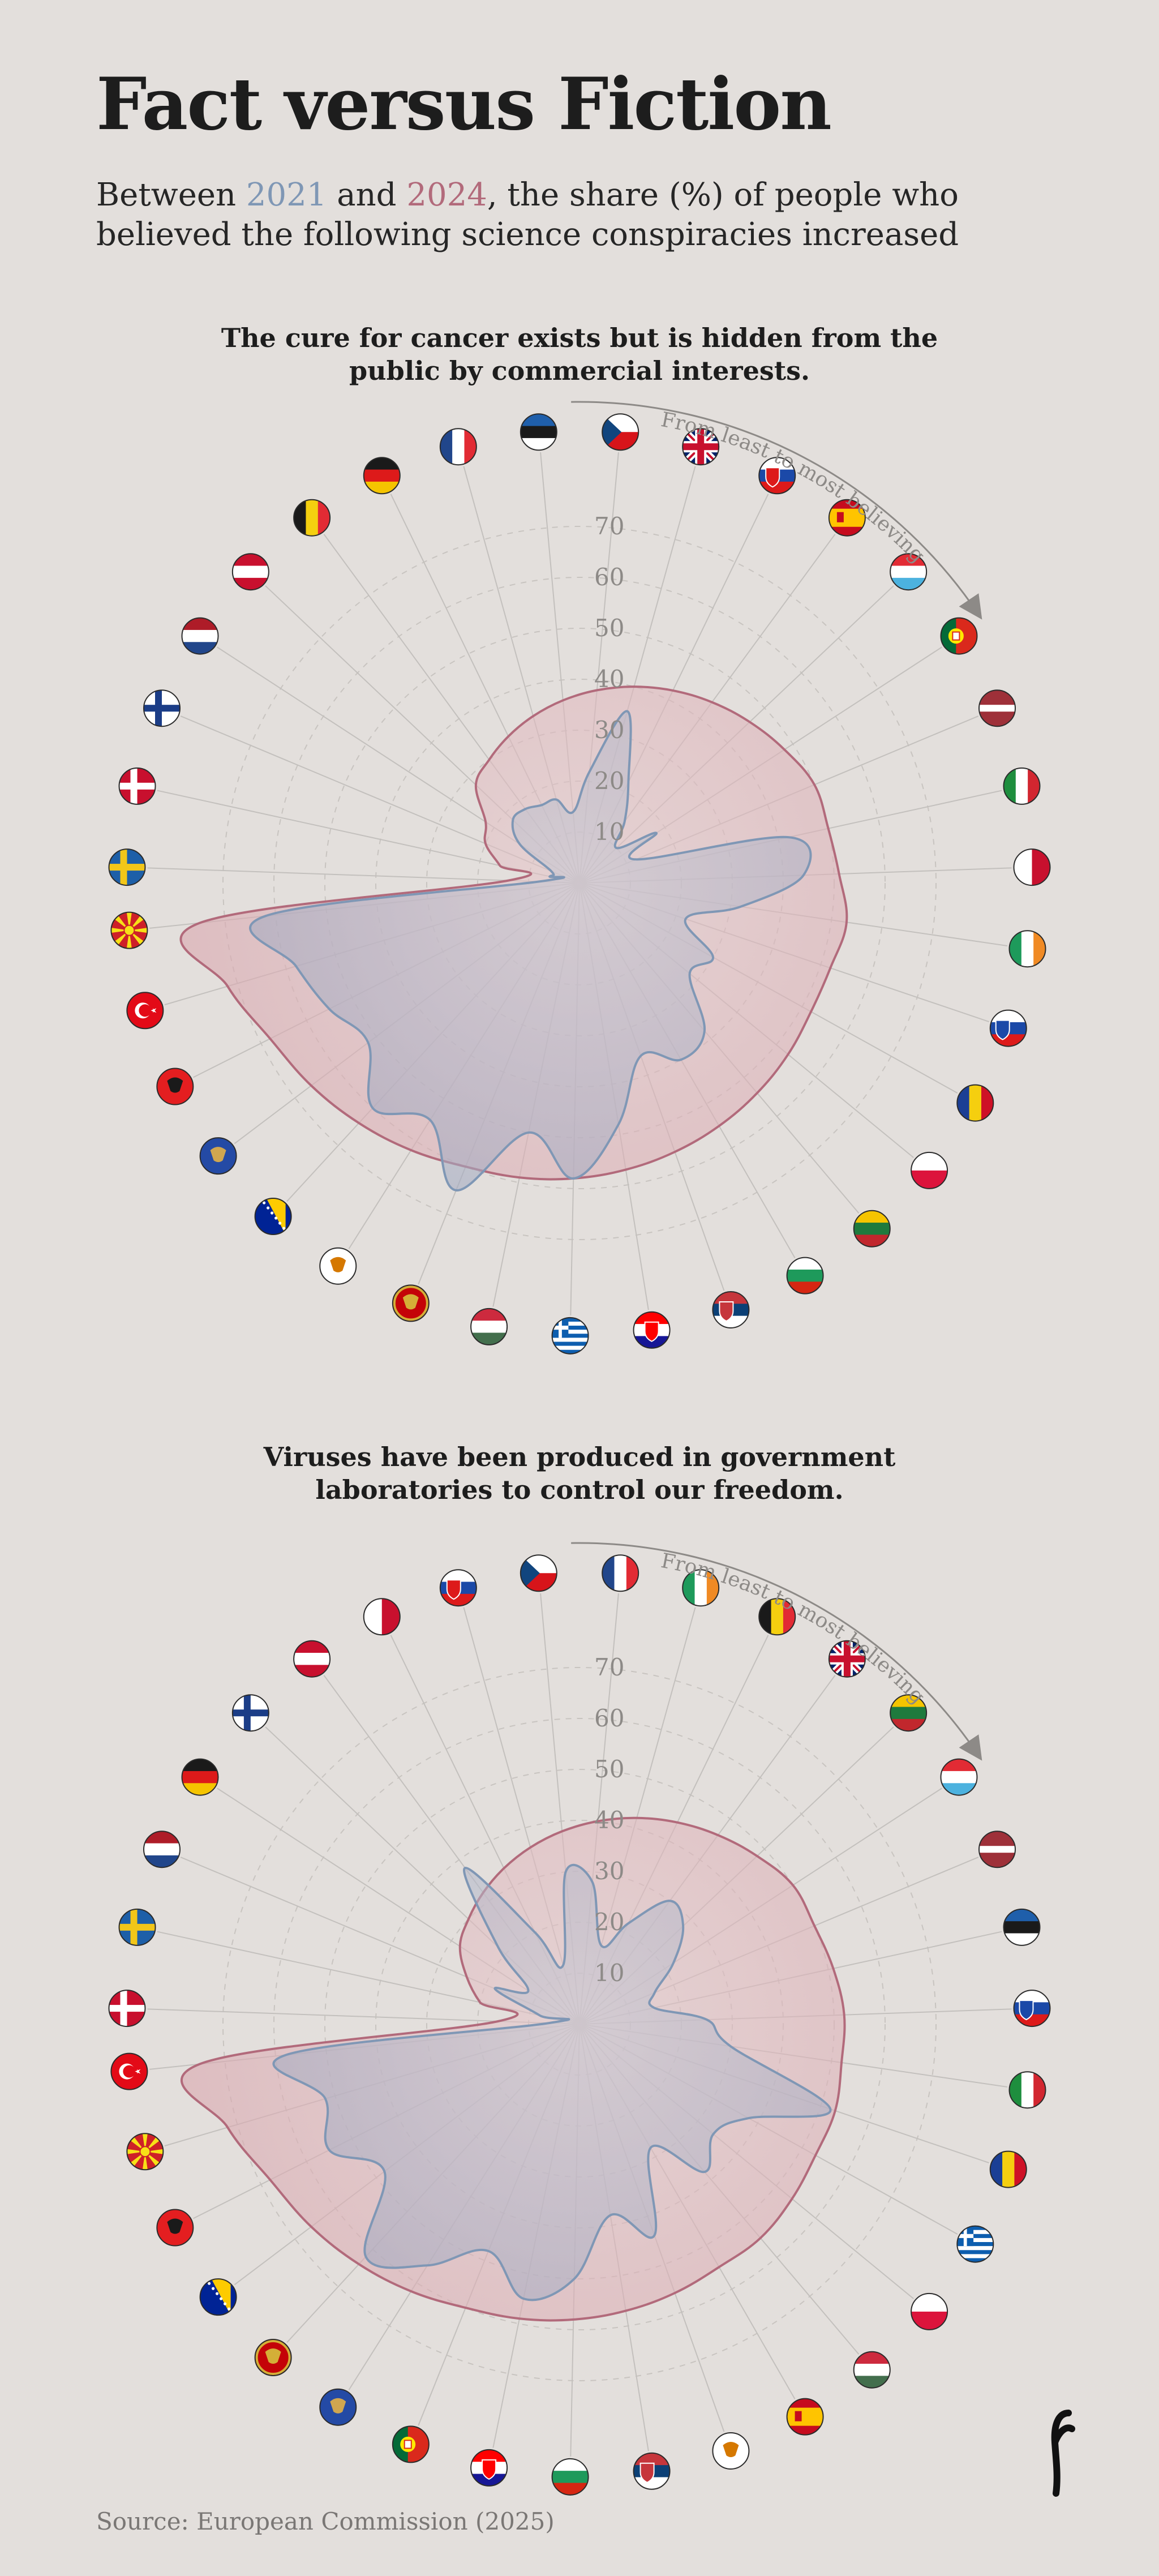 The image size is (1159, 2576). I want to click on flag-luxembourg-icon, so click(959, 1777).